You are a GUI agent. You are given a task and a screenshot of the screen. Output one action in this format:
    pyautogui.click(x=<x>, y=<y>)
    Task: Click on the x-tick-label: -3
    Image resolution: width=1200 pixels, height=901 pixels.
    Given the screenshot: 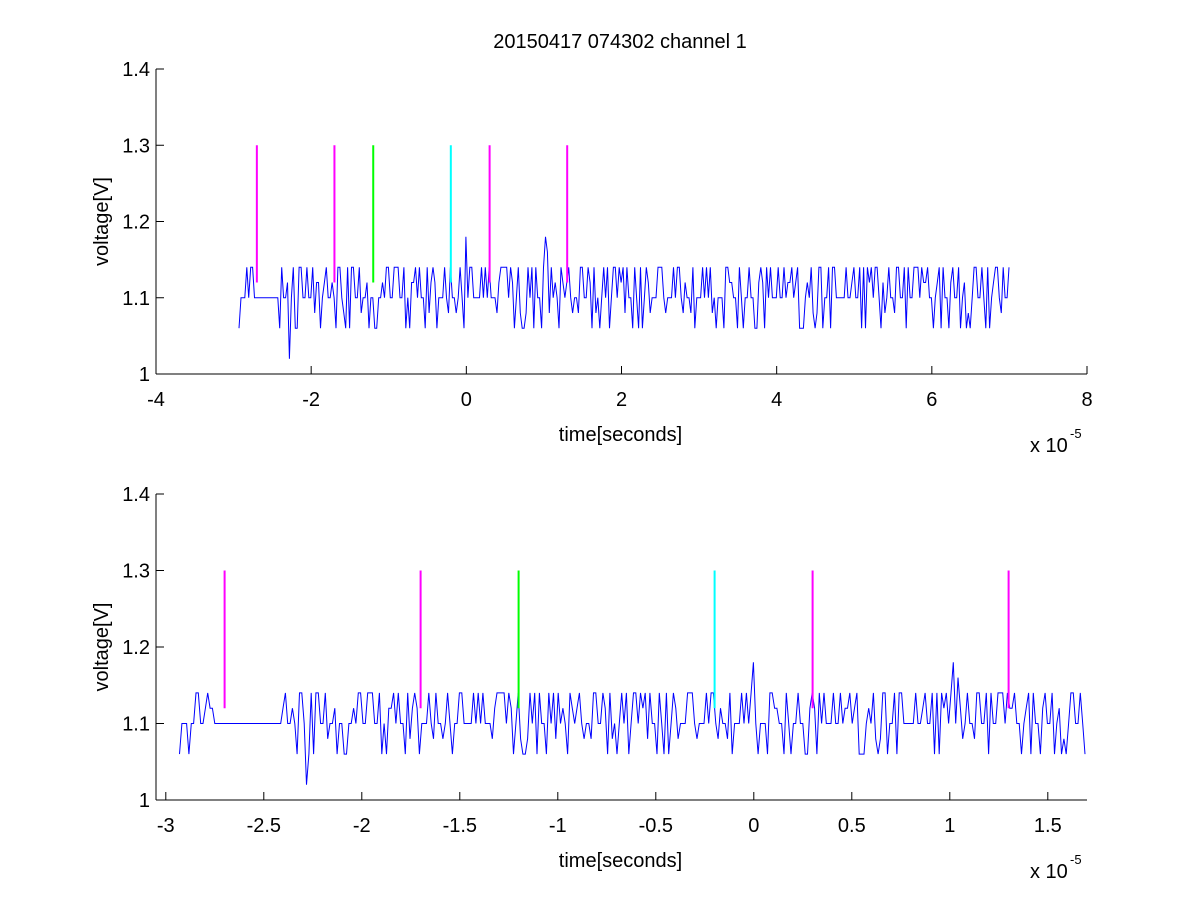 What is the action you would take?
    pyautogui.click(x=166, y=826)
    